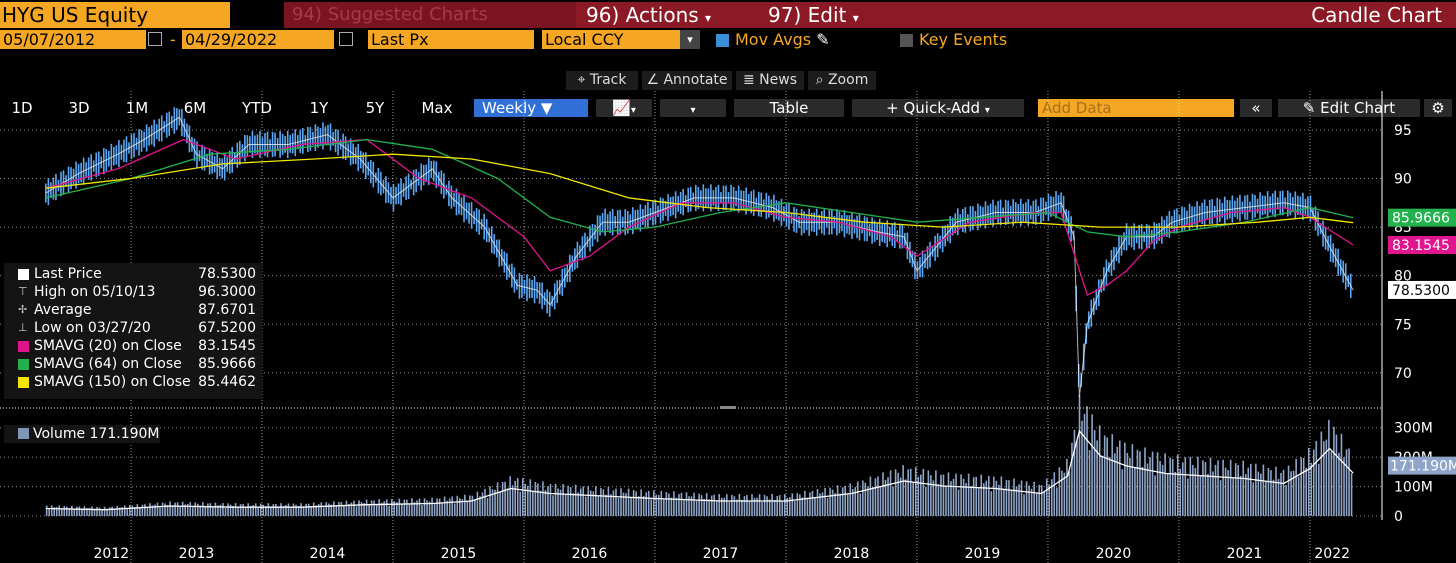  Describe the element at coordinates (79, 108) in the screenshot. I see `tab-3d: 3D` at that location.